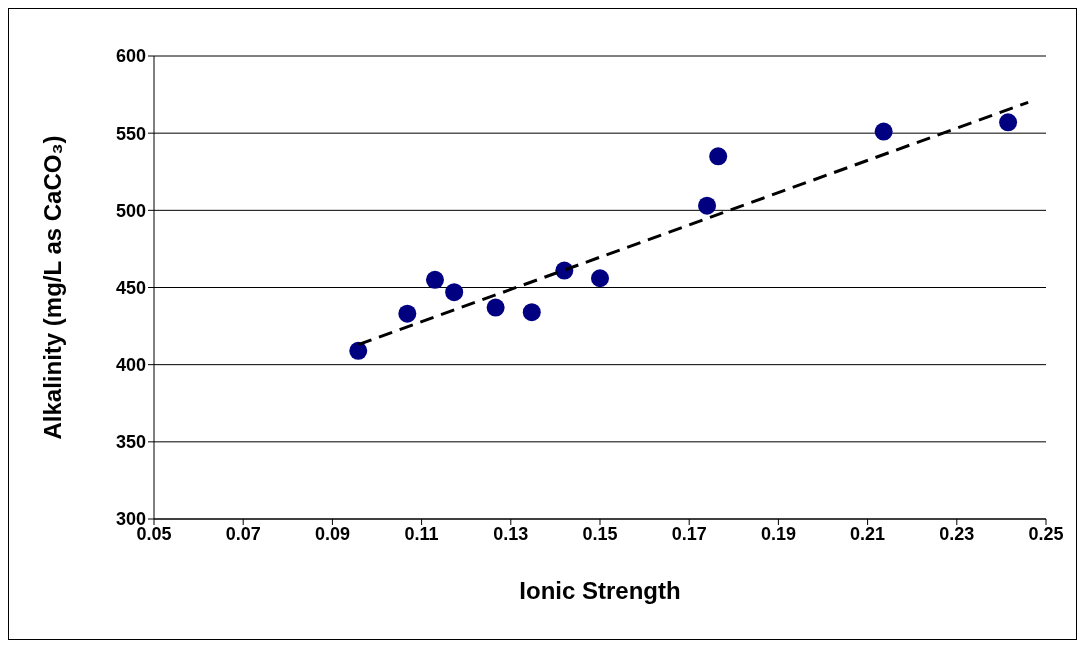 The image size is (1085, 648). I want to click on y-tick-label: 350, so click(130, 442).